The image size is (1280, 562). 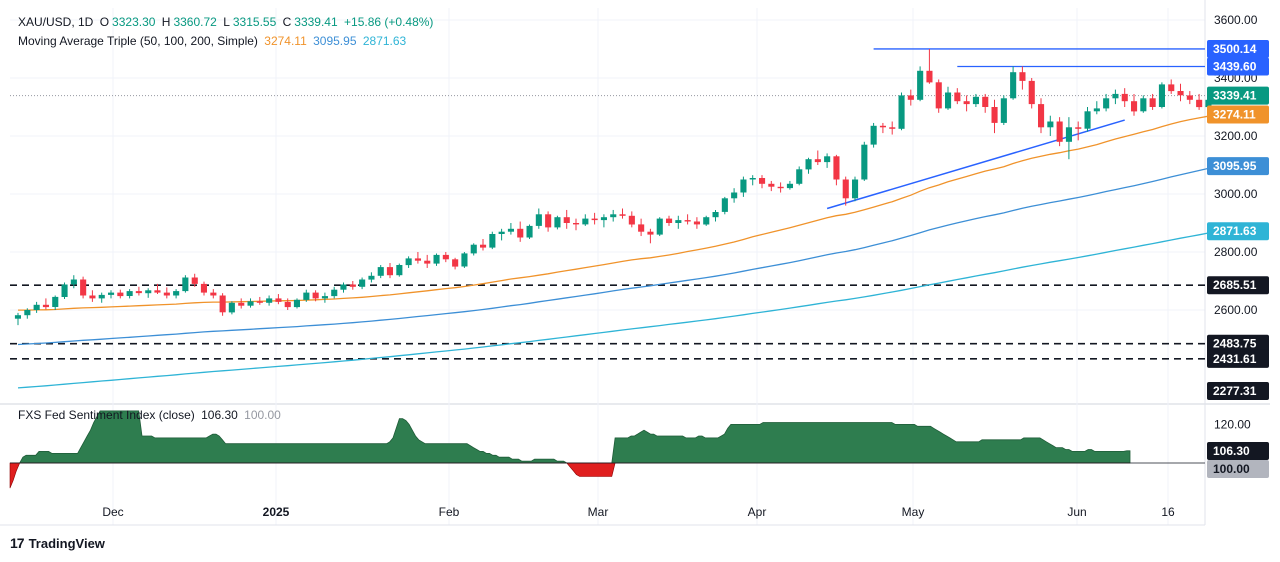 I want to click on price-tag-bg-3339.41, so click(x=1238, y=95).